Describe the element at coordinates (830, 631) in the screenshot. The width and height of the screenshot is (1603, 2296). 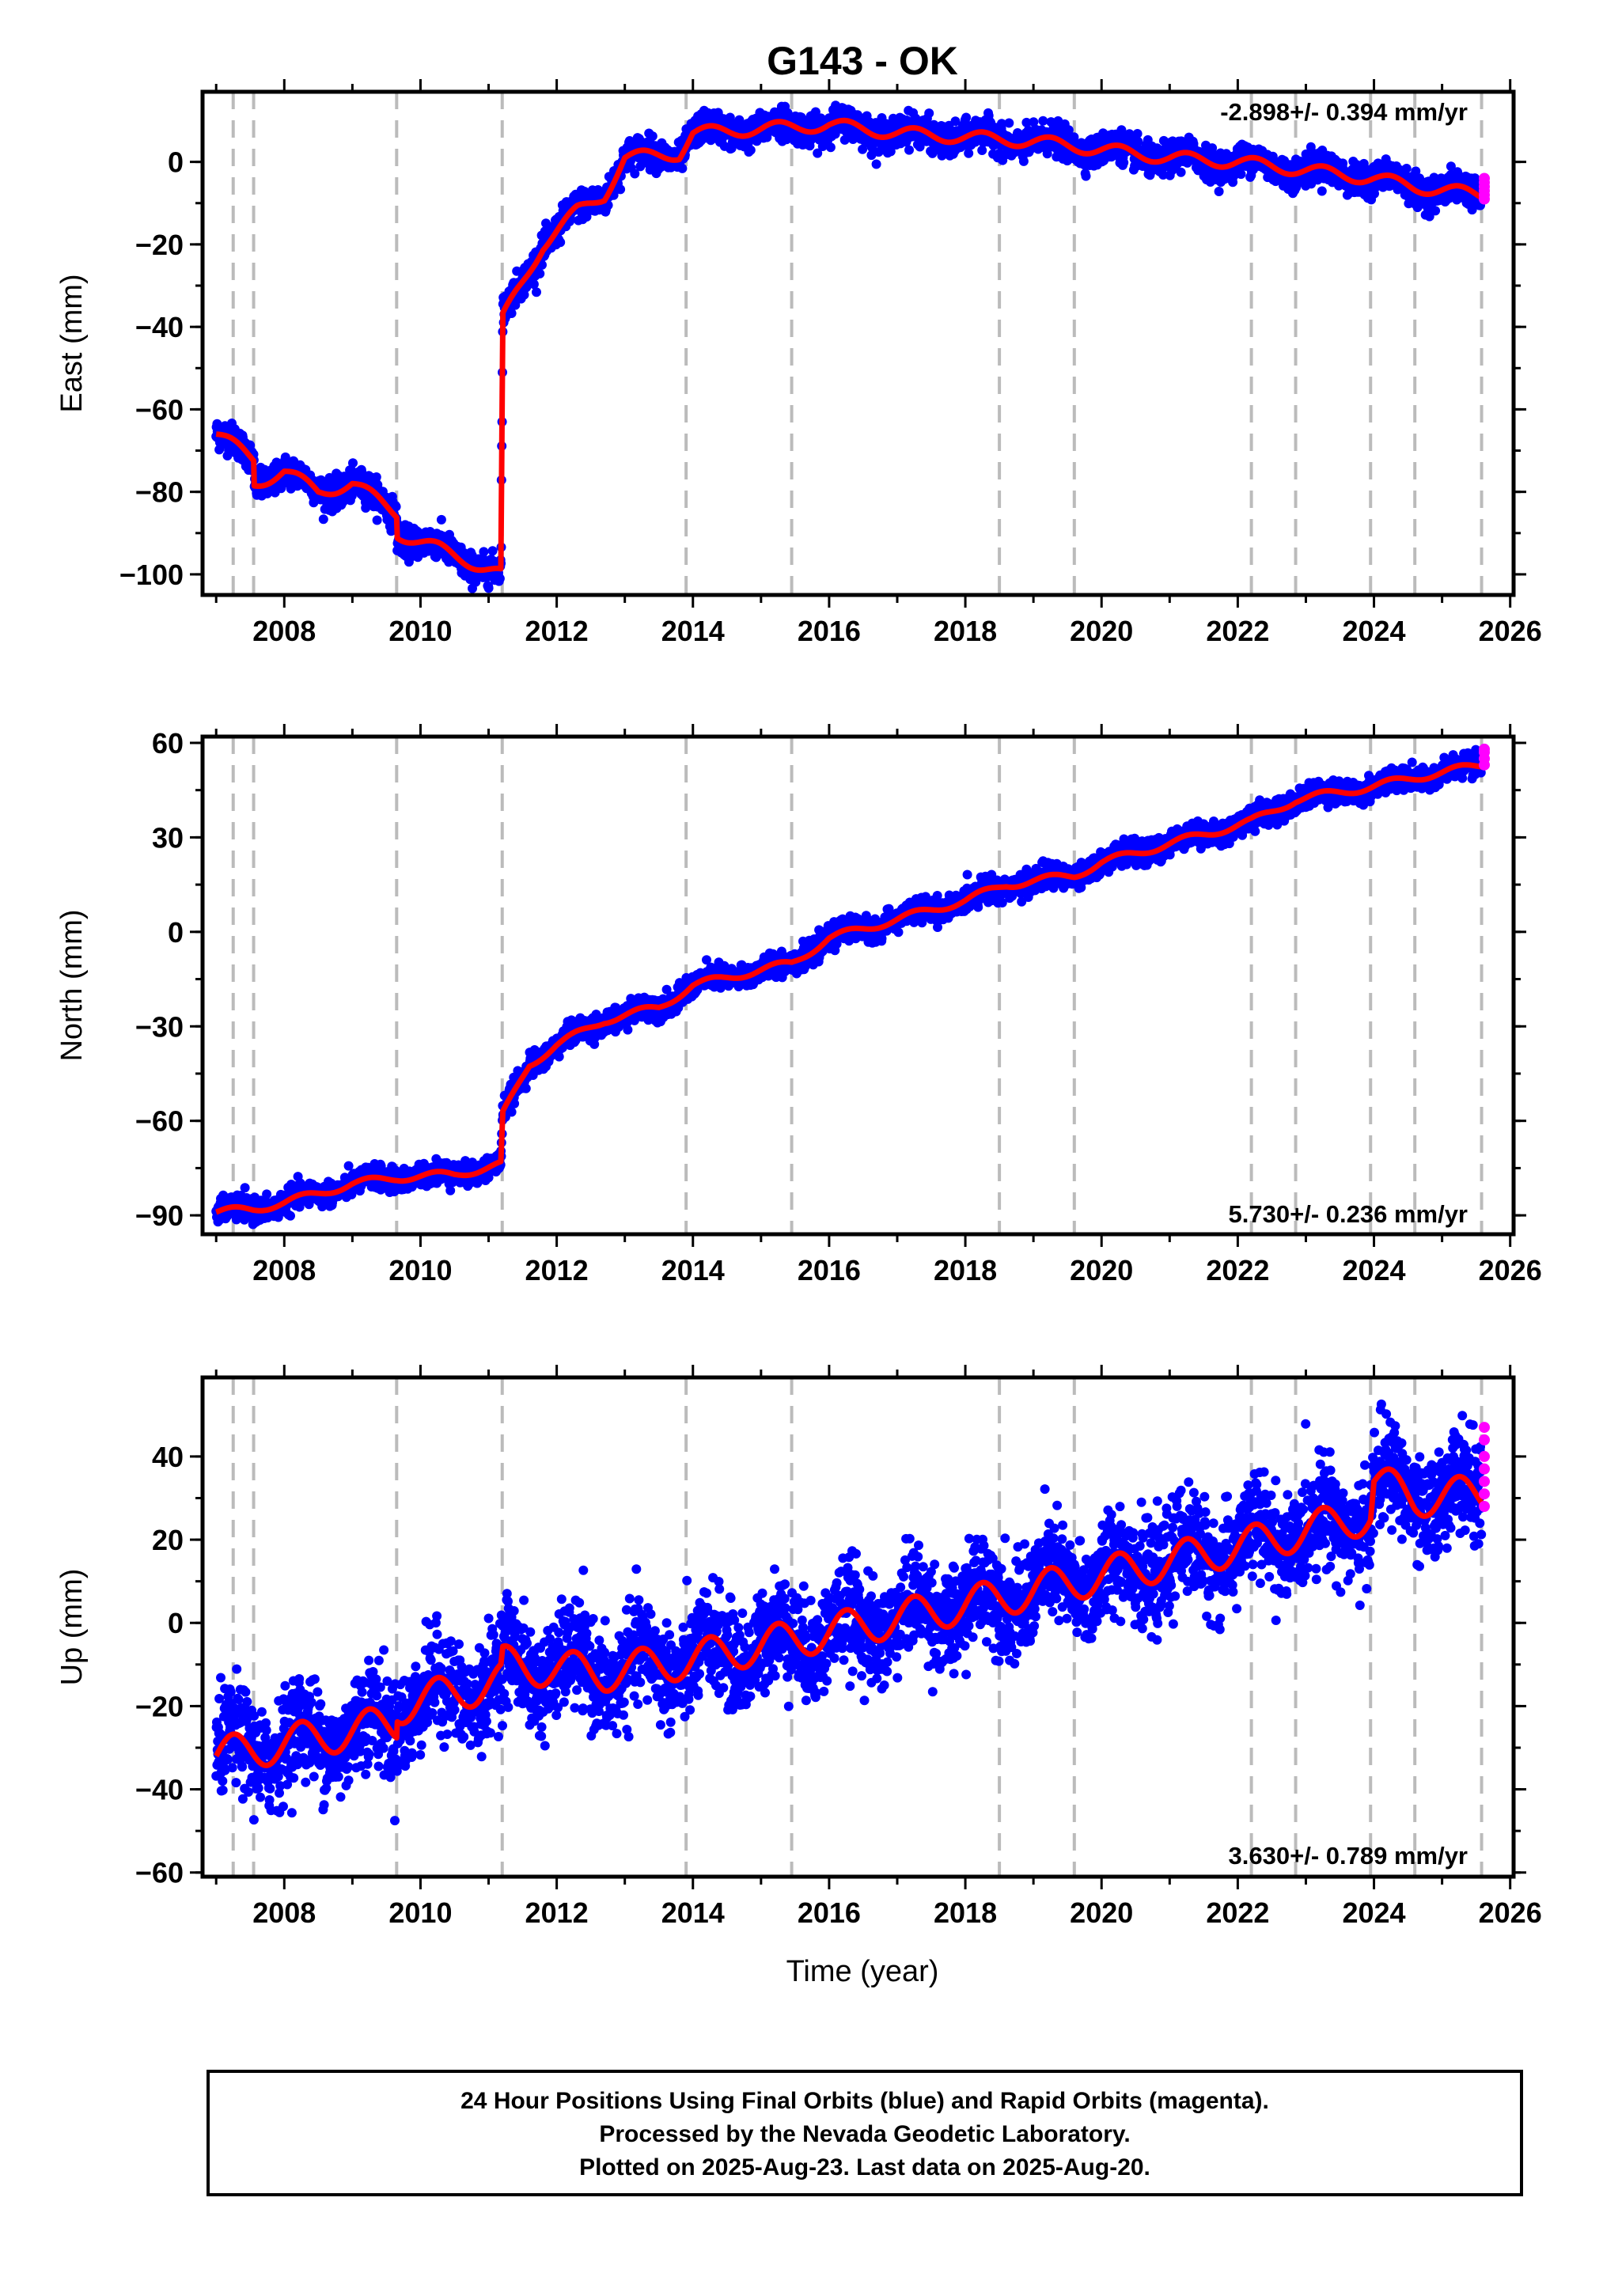
I see `x-tick-label: 2016` at that location.